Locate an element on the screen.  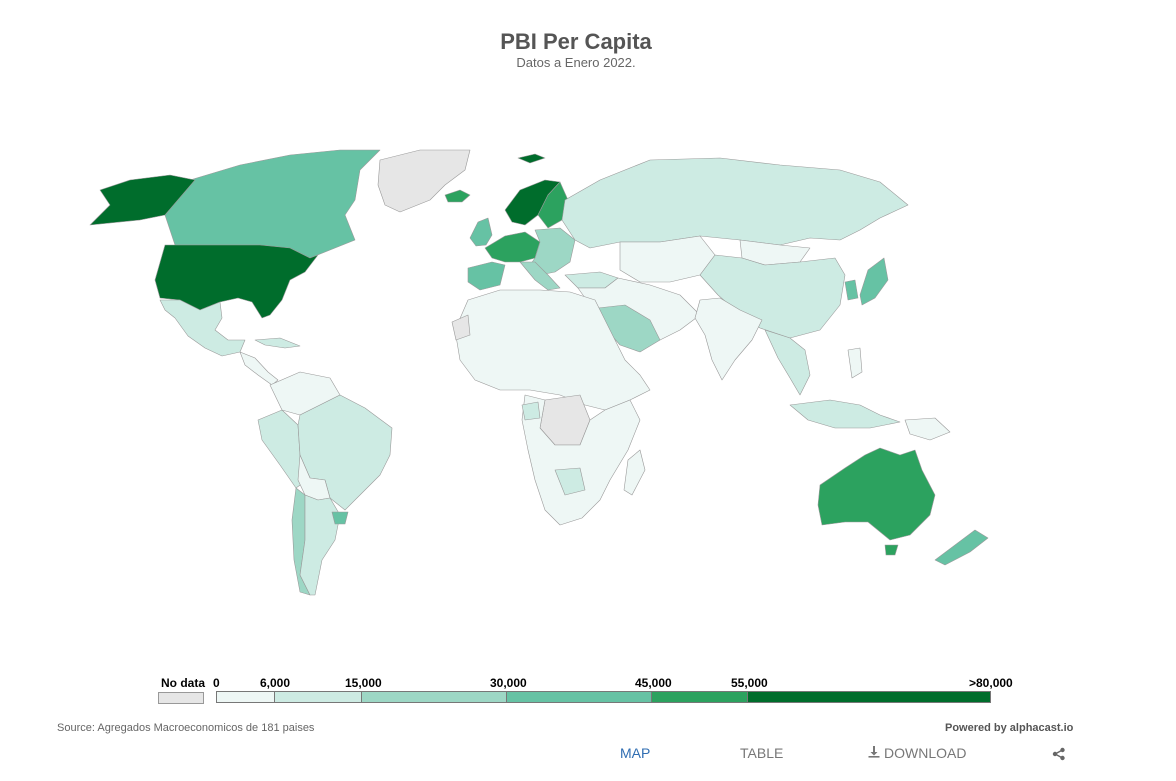
indonesia is located at coordinates (845, 414).